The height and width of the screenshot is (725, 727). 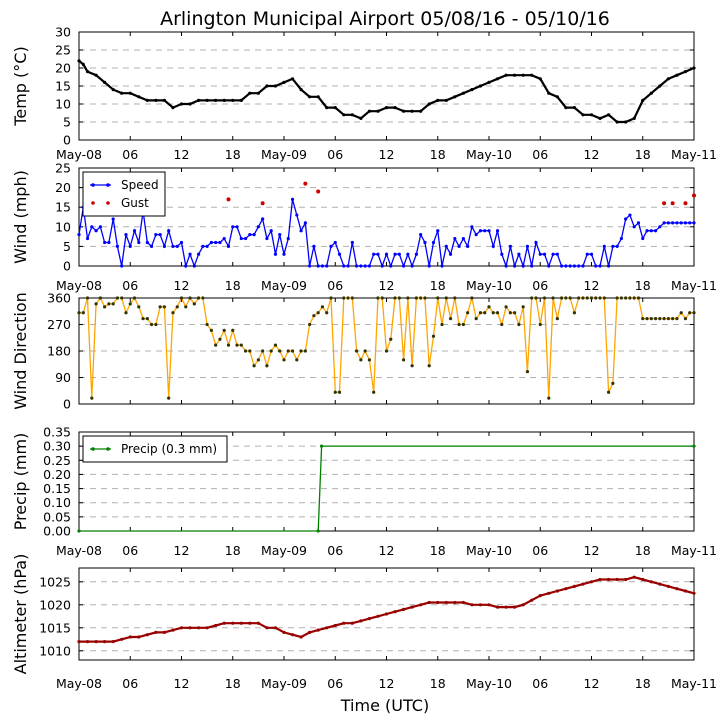 What do you see at coordinates (124, 194) in the screenshot?
I see `legend-box` at bounding box center [124, 194].